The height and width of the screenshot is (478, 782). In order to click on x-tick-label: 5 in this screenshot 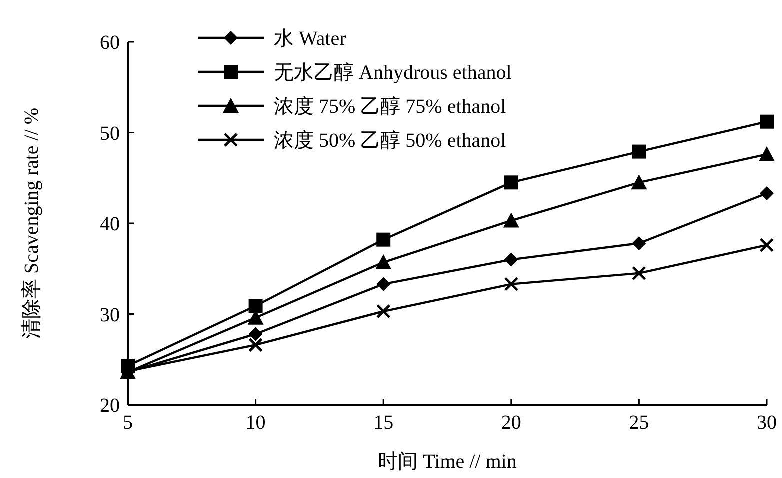, I will do `click(128, 423)`.